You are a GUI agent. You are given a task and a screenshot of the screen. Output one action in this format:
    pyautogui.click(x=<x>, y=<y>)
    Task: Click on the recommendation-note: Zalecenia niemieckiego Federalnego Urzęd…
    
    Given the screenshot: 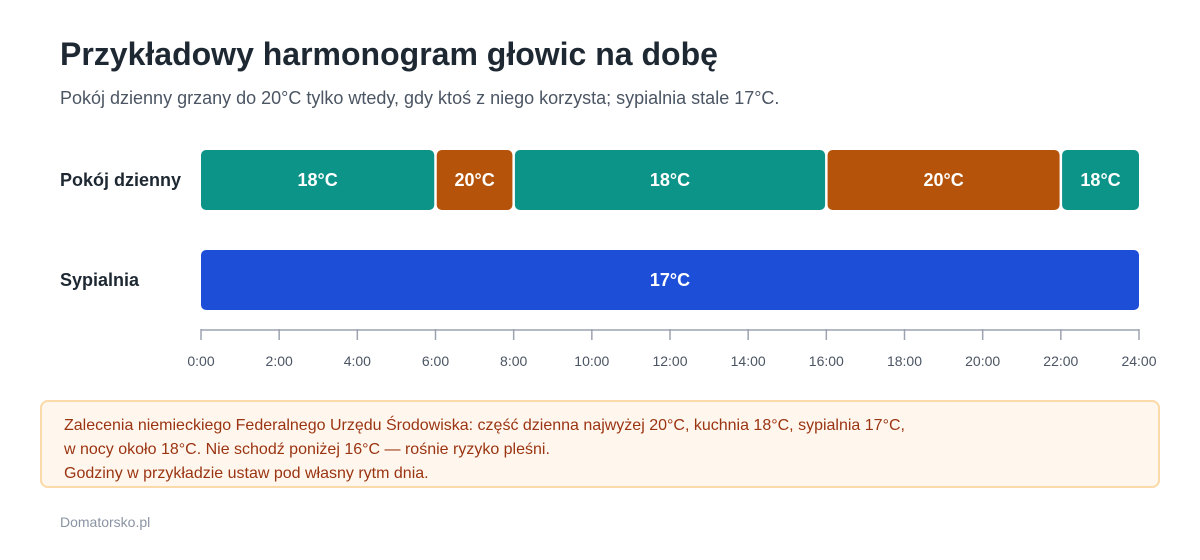 What is the action you would take?
    pyautogui.click(x=600, y=444)
    